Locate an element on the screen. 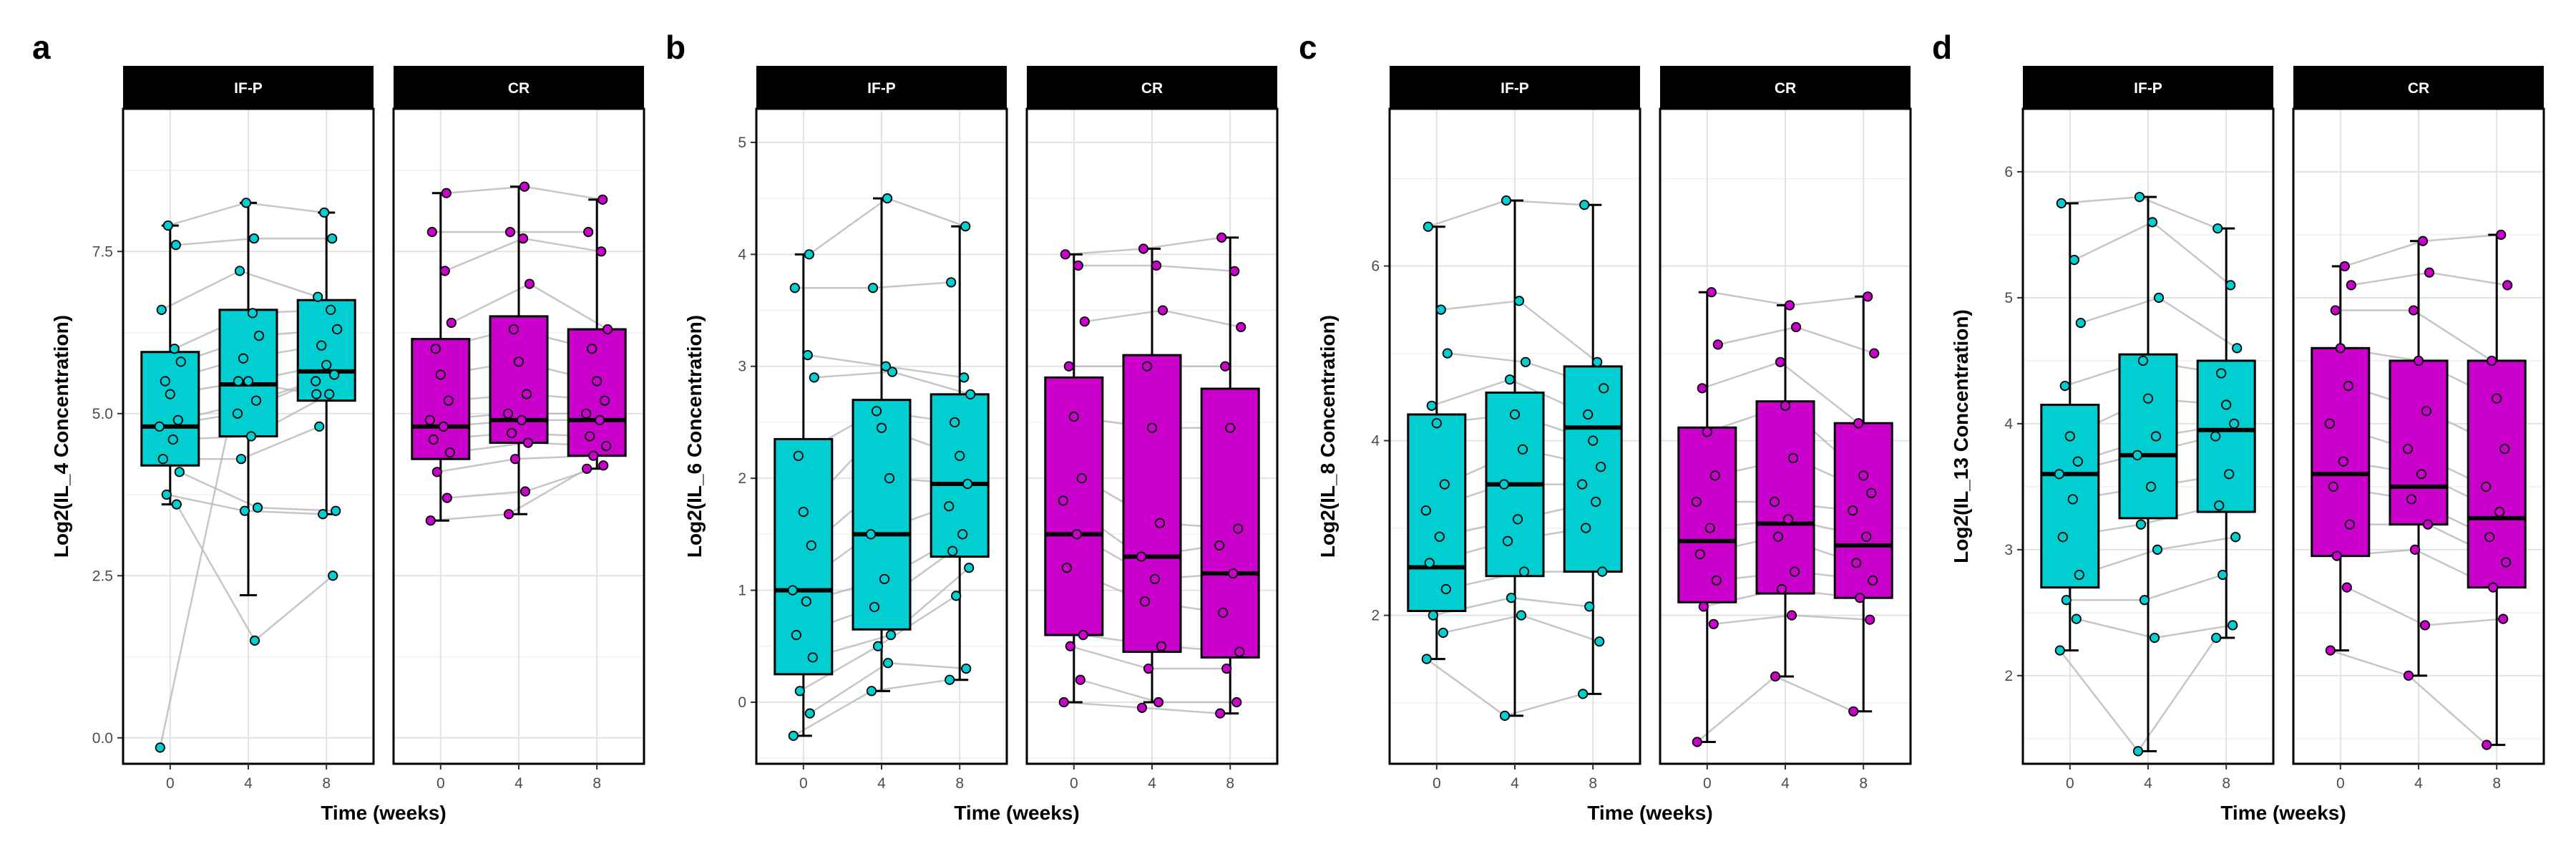  panel-letter: a is located at coordinates (41, 48).